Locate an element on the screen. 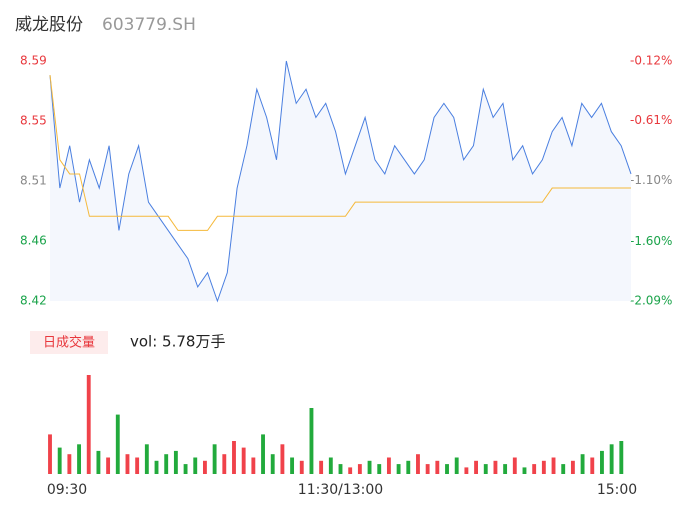 Image resolution: width=686 pixels, height=528 pixels. y2-tick-label: -1.60% is located at coordinates (651, 241).